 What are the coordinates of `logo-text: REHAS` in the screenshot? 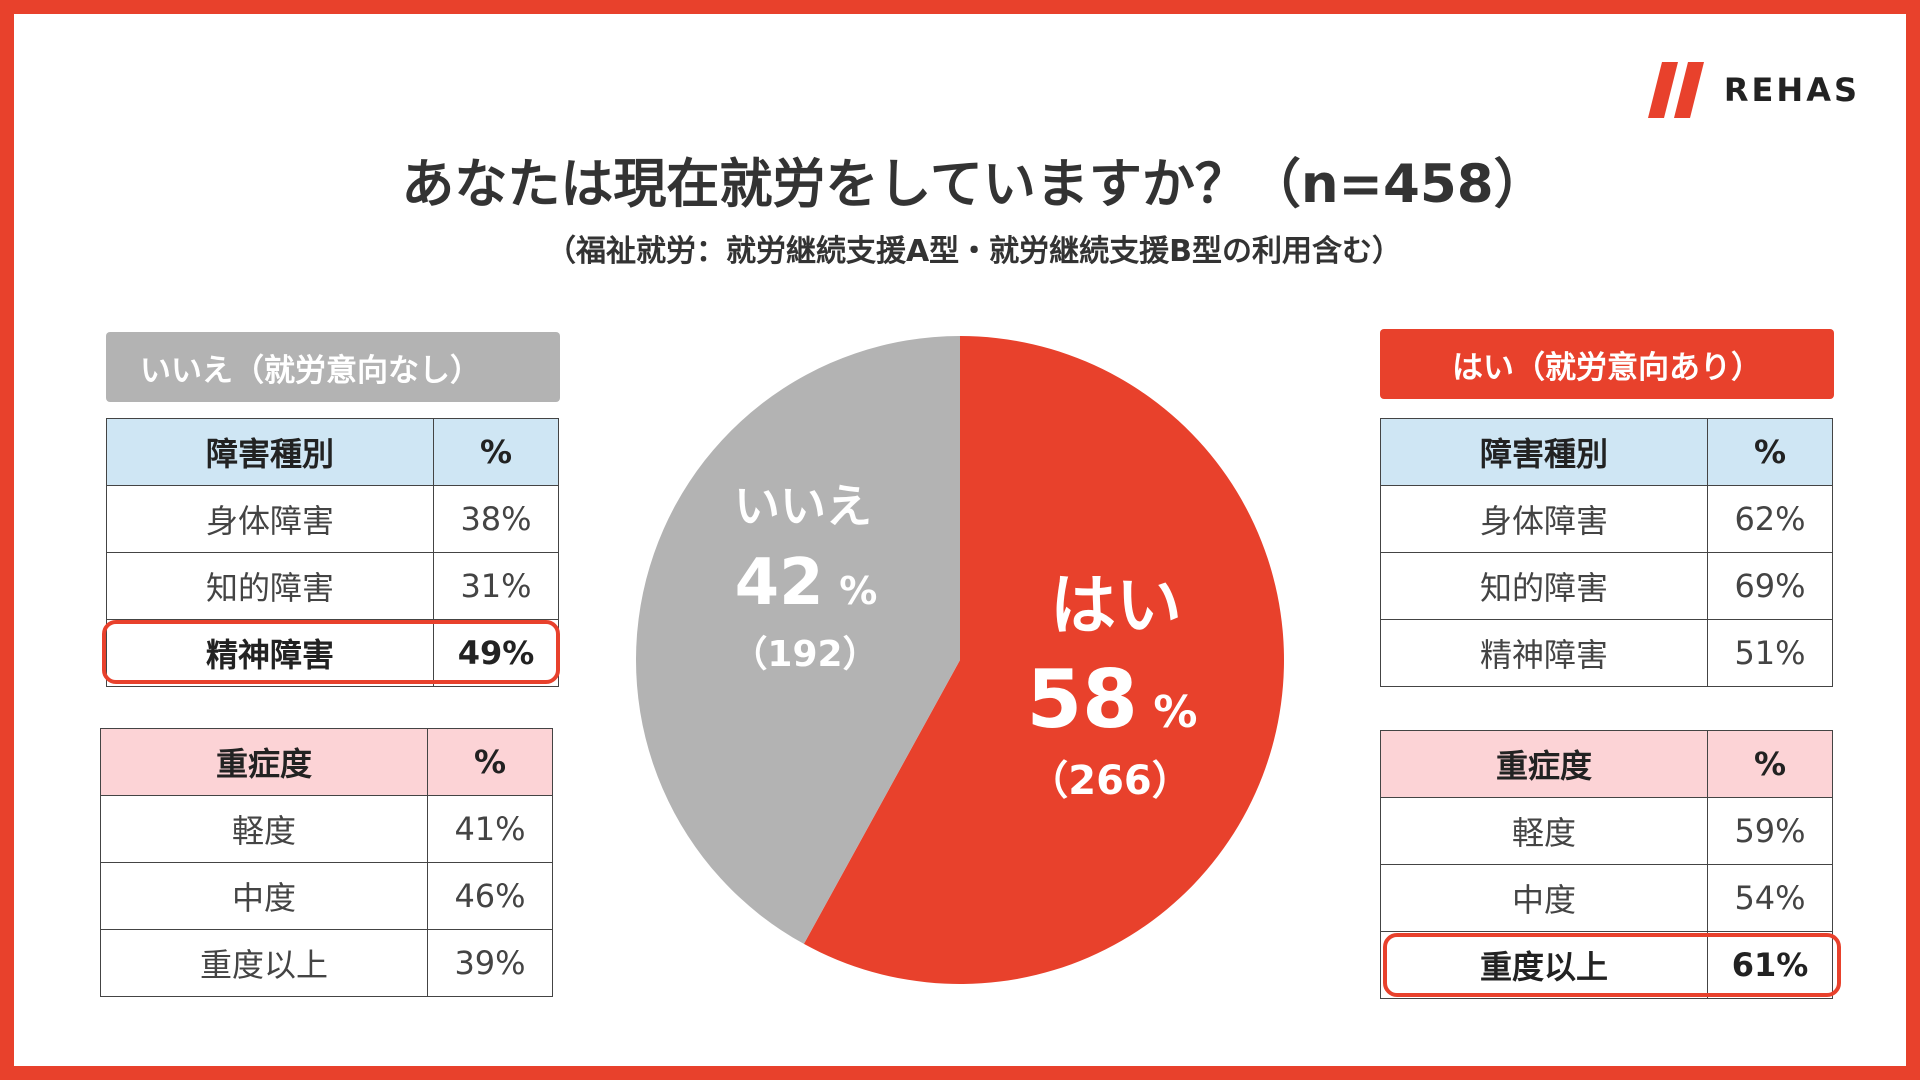 It's located at (1791, 90).